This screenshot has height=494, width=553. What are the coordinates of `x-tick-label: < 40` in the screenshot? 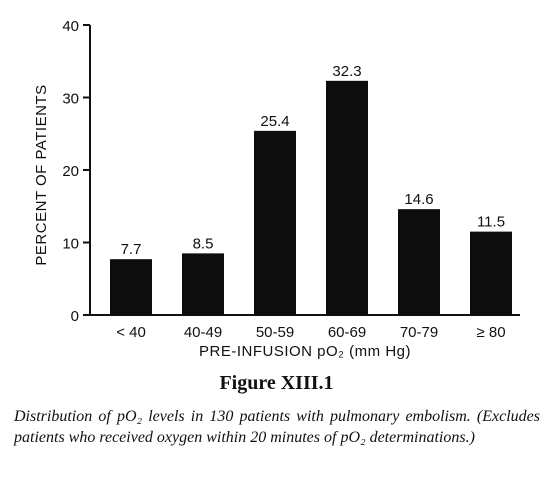 It's located at (131, 332).